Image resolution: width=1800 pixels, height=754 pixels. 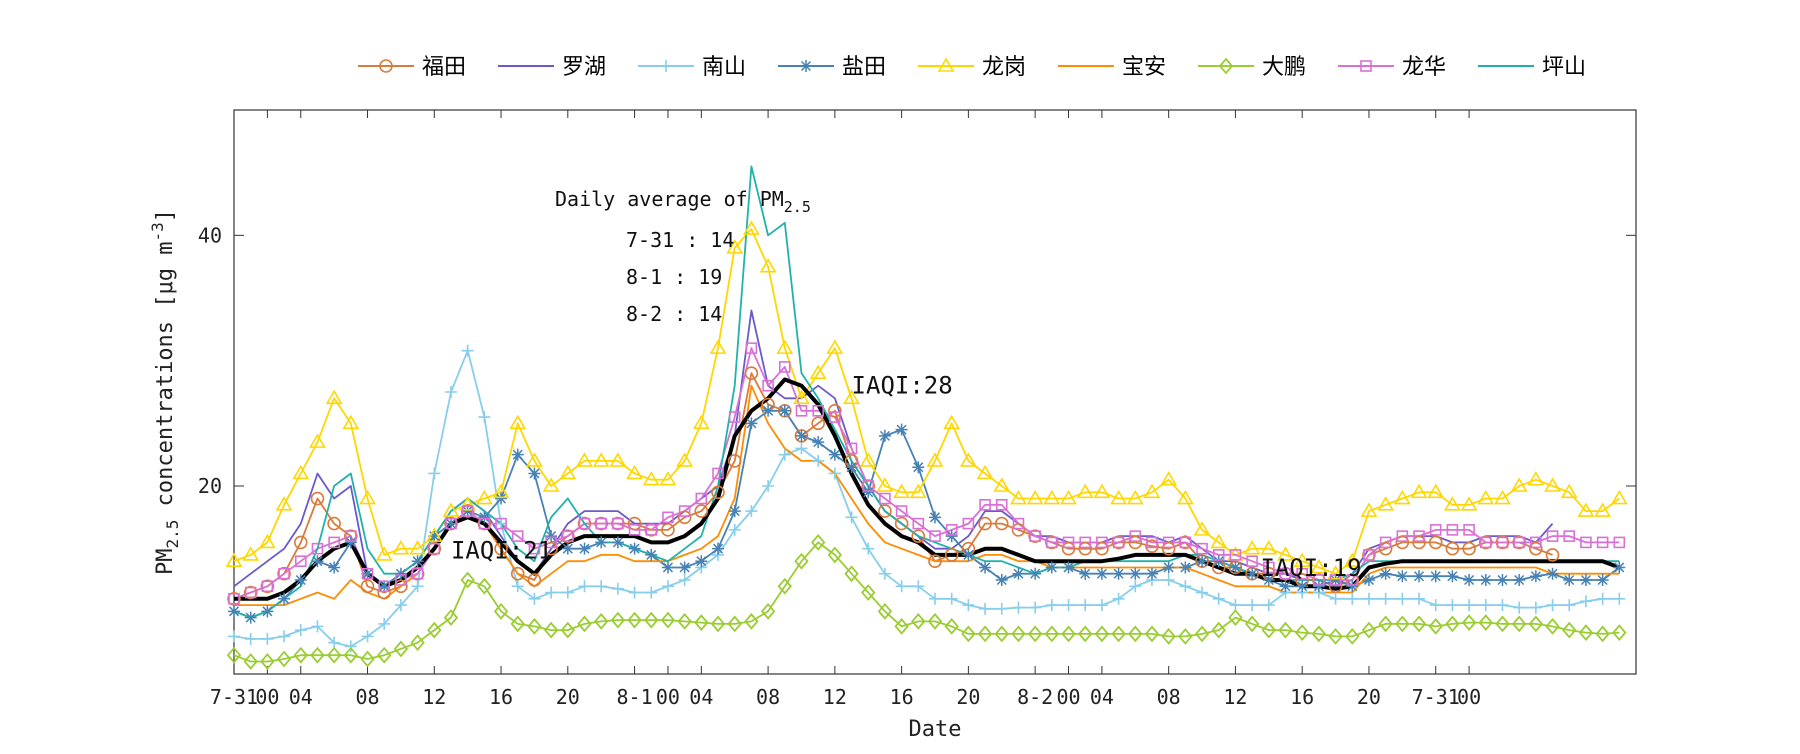 I want to click on x-axis-title: Date, so click(x=935, y=729).